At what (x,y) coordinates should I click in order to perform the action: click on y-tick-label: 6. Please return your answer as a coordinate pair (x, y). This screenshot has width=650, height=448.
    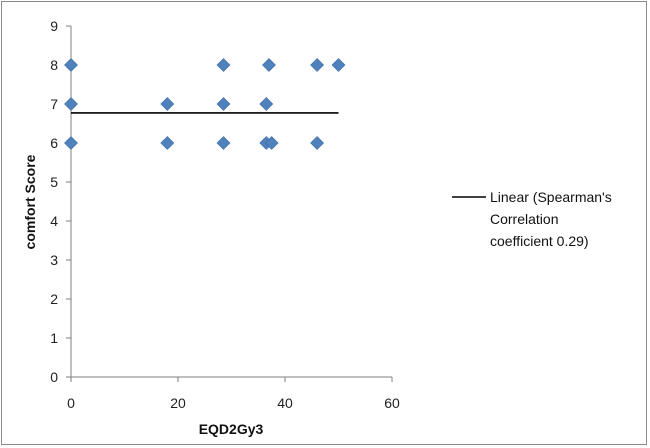
    Looking at the image, I should click on (54, 143).